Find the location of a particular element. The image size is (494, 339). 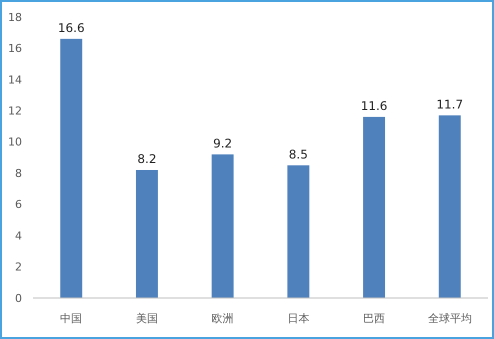

y-tick-label: 10 is located at coordinates (15, 142).